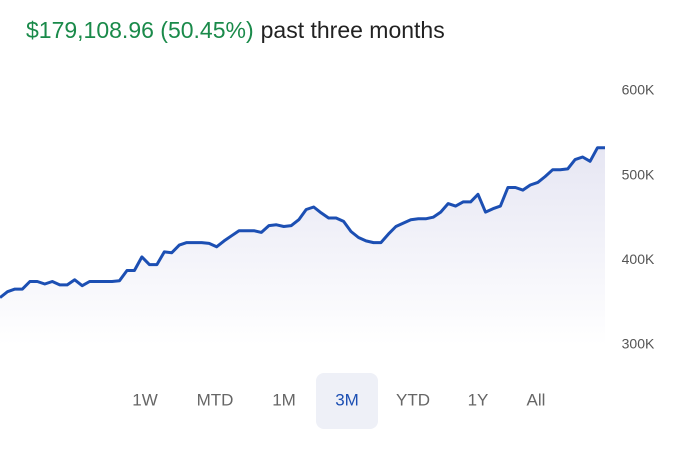  I want to click on range-tab: All, so click(536, 399).